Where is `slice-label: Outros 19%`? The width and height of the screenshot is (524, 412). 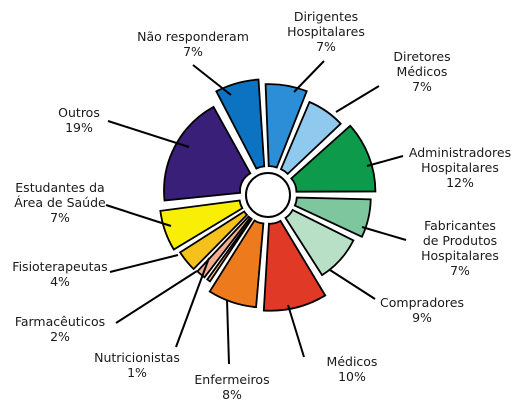 slice-label: Outros 19% is located at coordinates (79, 120).